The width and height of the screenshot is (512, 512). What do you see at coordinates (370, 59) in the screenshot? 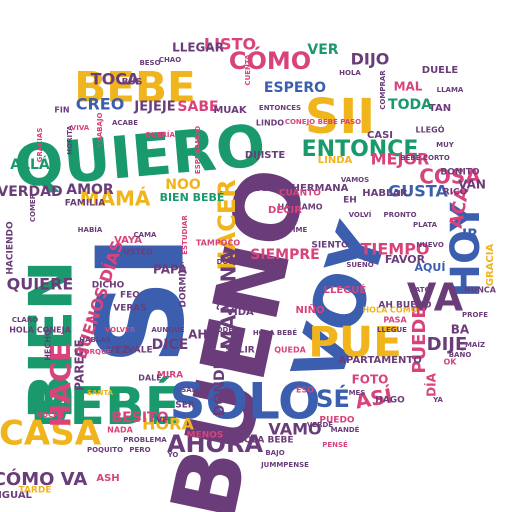
I see `word-dijo-37: DIJO` at bounding box center [370, 59].